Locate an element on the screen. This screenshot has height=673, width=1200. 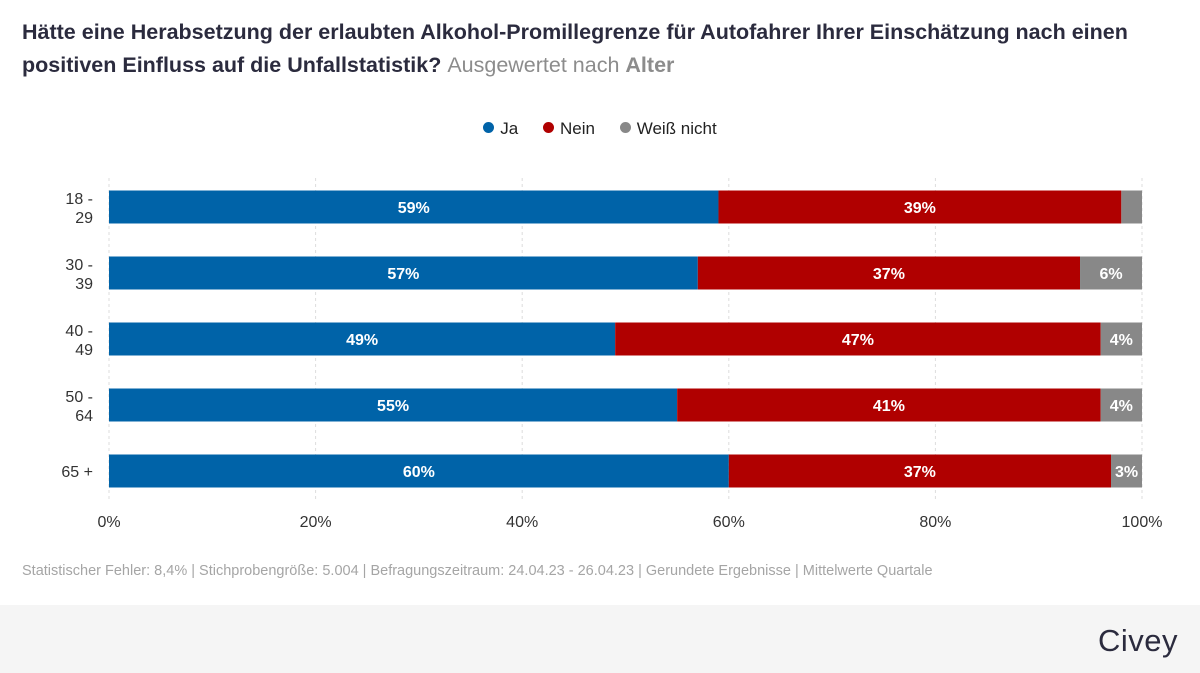
civey-logo: Civey is located at coordinates (1137, 640).